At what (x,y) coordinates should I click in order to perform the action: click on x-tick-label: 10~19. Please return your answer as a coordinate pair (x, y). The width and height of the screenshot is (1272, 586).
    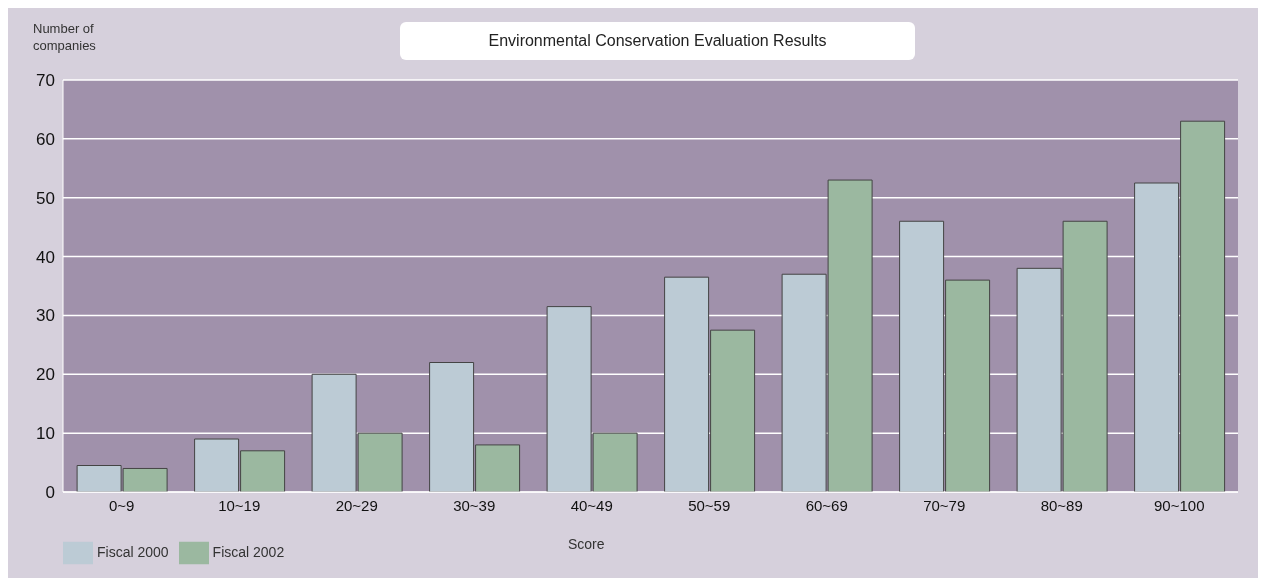
    Looking at the image, I should click on (239, 505).